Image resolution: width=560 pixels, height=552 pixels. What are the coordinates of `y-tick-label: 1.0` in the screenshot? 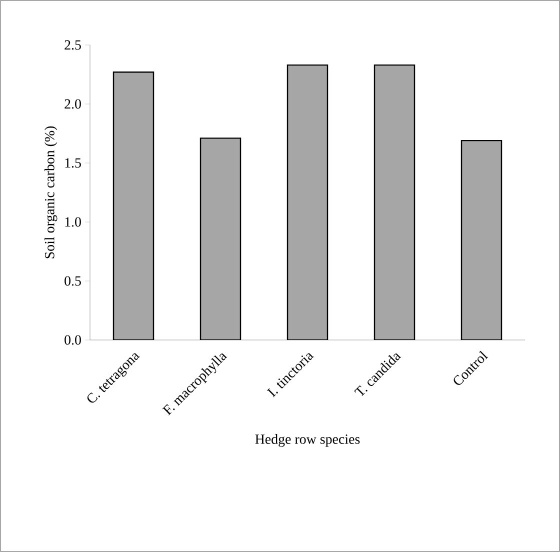 It's located at (73, 222).